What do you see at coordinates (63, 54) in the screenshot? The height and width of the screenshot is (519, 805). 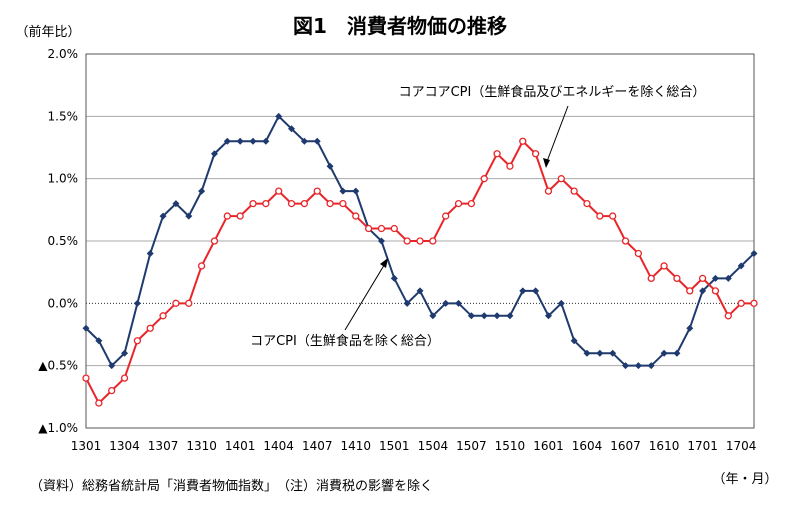 I see `y-tick-label: 2.0%` at bounding box center [63, 54].